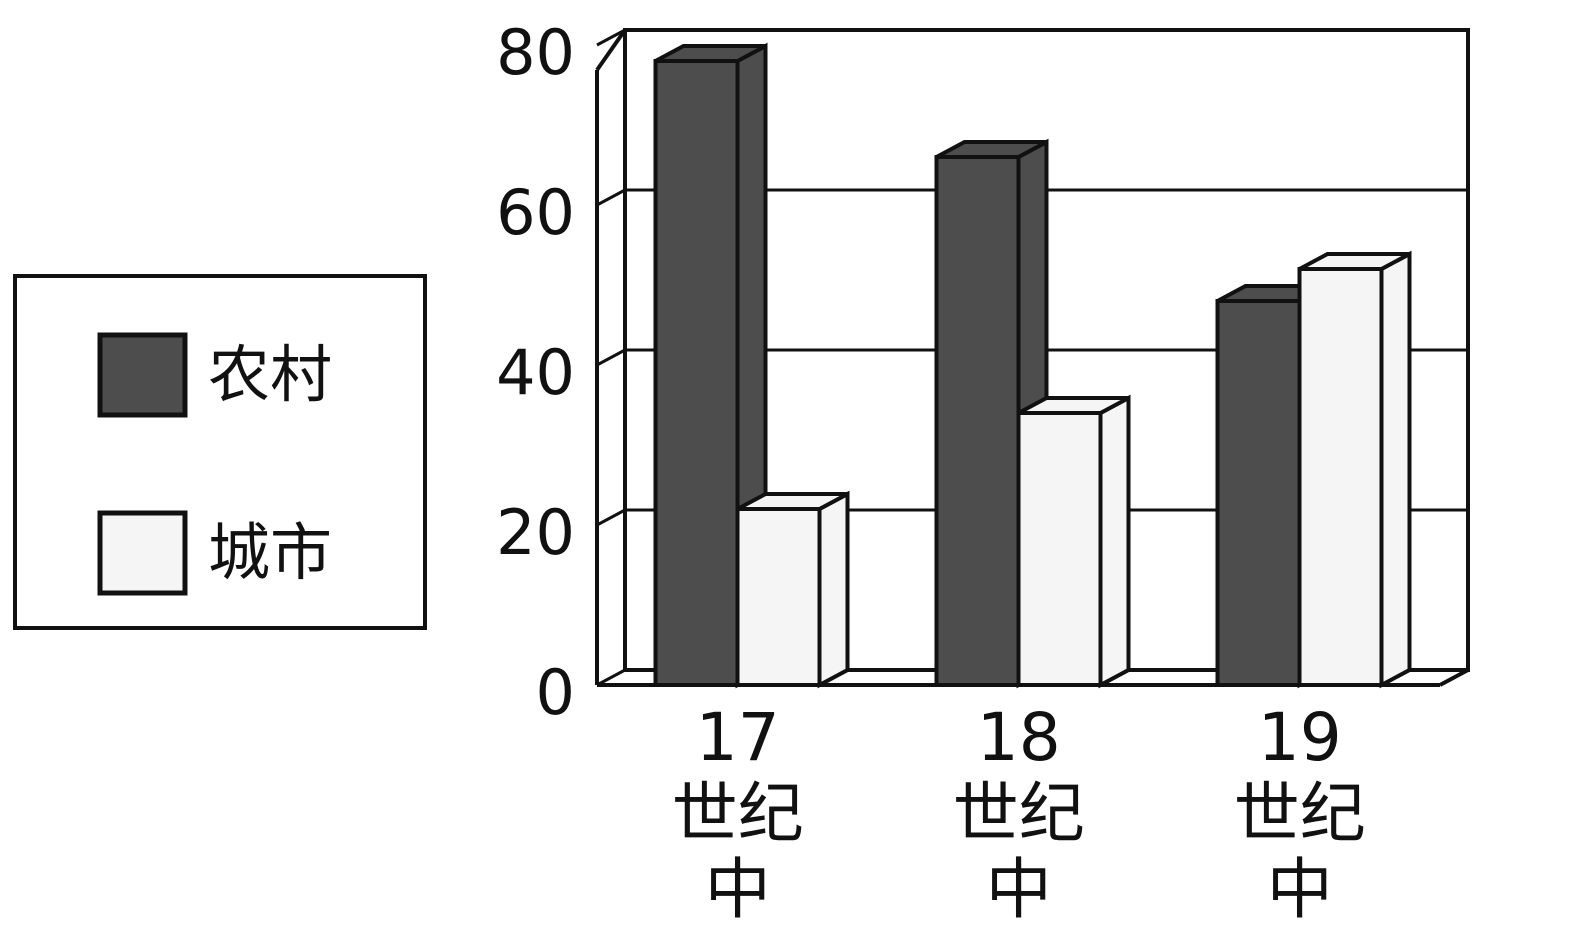  I want to click on y-tick-label: 0, so click(555, 692).